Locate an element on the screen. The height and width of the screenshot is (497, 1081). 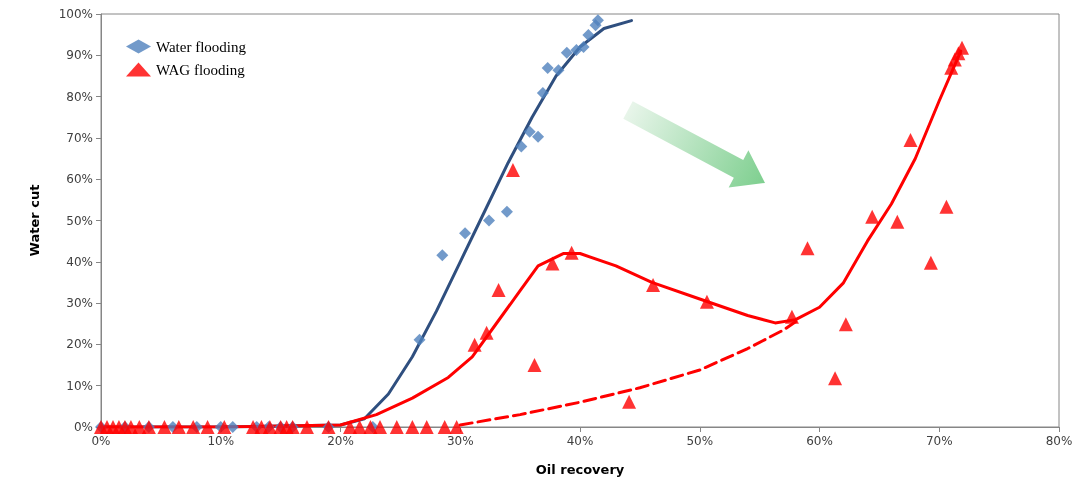
y-axis-title: Water cut is located at coordinates (34, 220).